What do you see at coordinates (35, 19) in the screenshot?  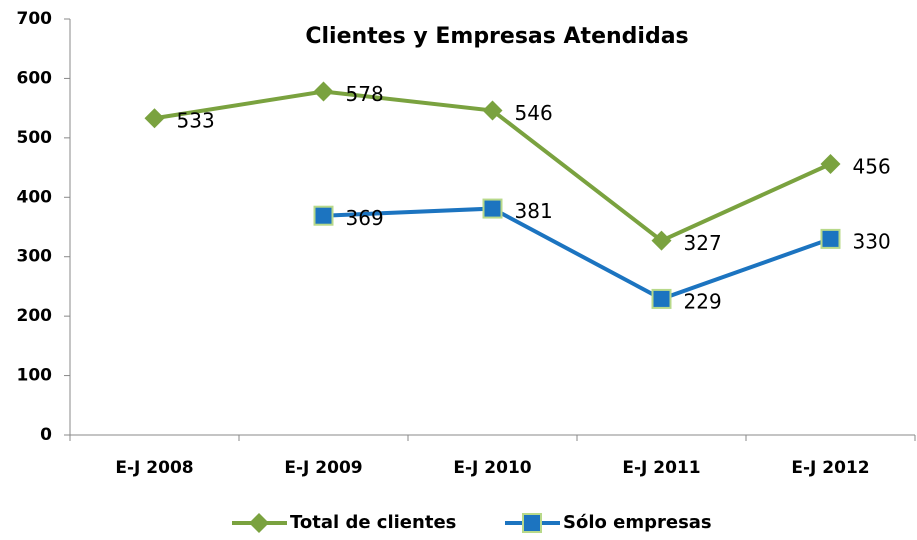 I see `y-tick-label: 700` at bounding box center [35, 19].